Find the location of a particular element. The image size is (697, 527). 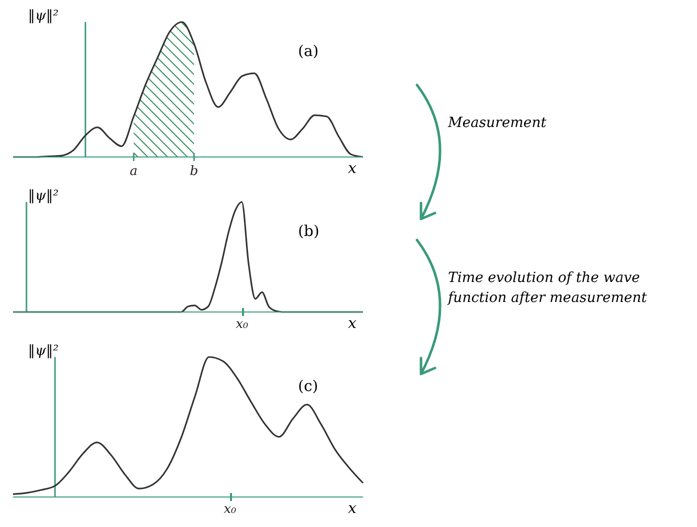

annotation: (a) is located at coordinates (308, 51).